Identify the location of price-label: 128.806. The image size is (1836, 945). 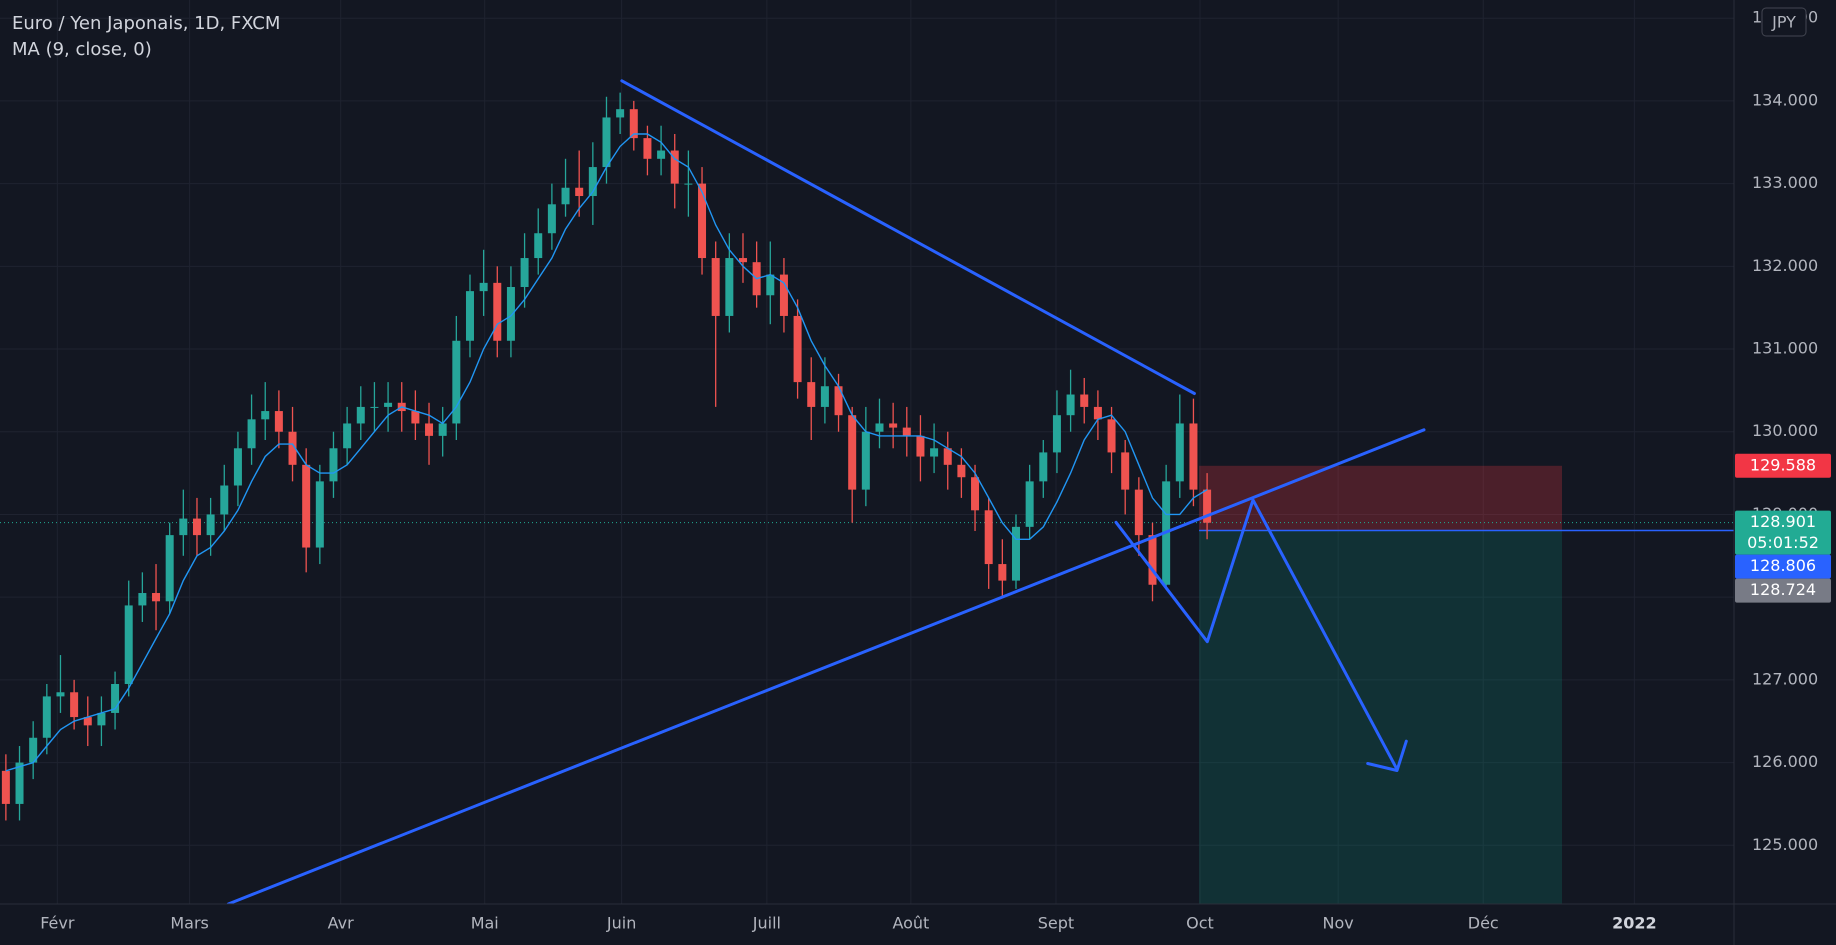
(1783, 565).